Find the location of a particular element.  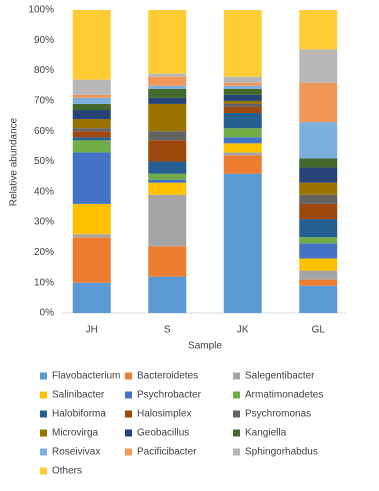

legend-label: Others is located at coordinates (67, 471).